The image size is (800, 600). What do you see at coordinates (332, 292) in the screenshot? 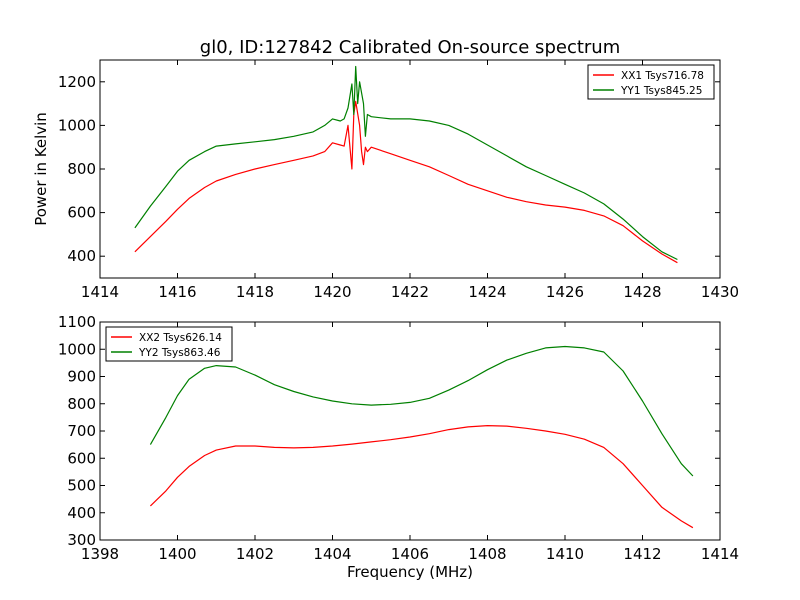
I see `x-tick-label: 1420` at bounding box center [332, 292].